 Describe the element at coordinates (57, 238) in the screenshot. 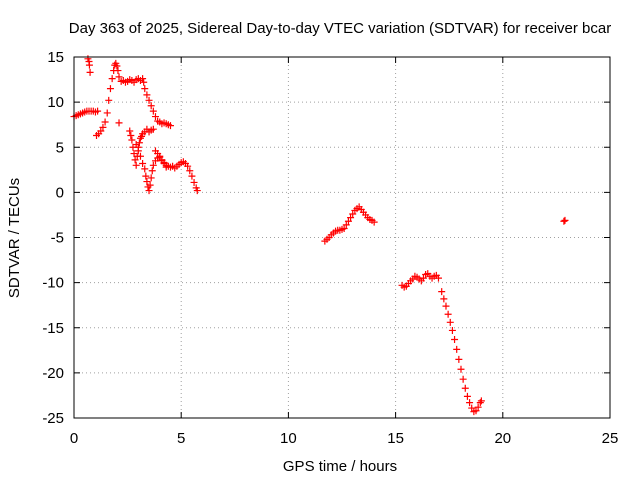

I see `y-tick-label: -5` at that location.